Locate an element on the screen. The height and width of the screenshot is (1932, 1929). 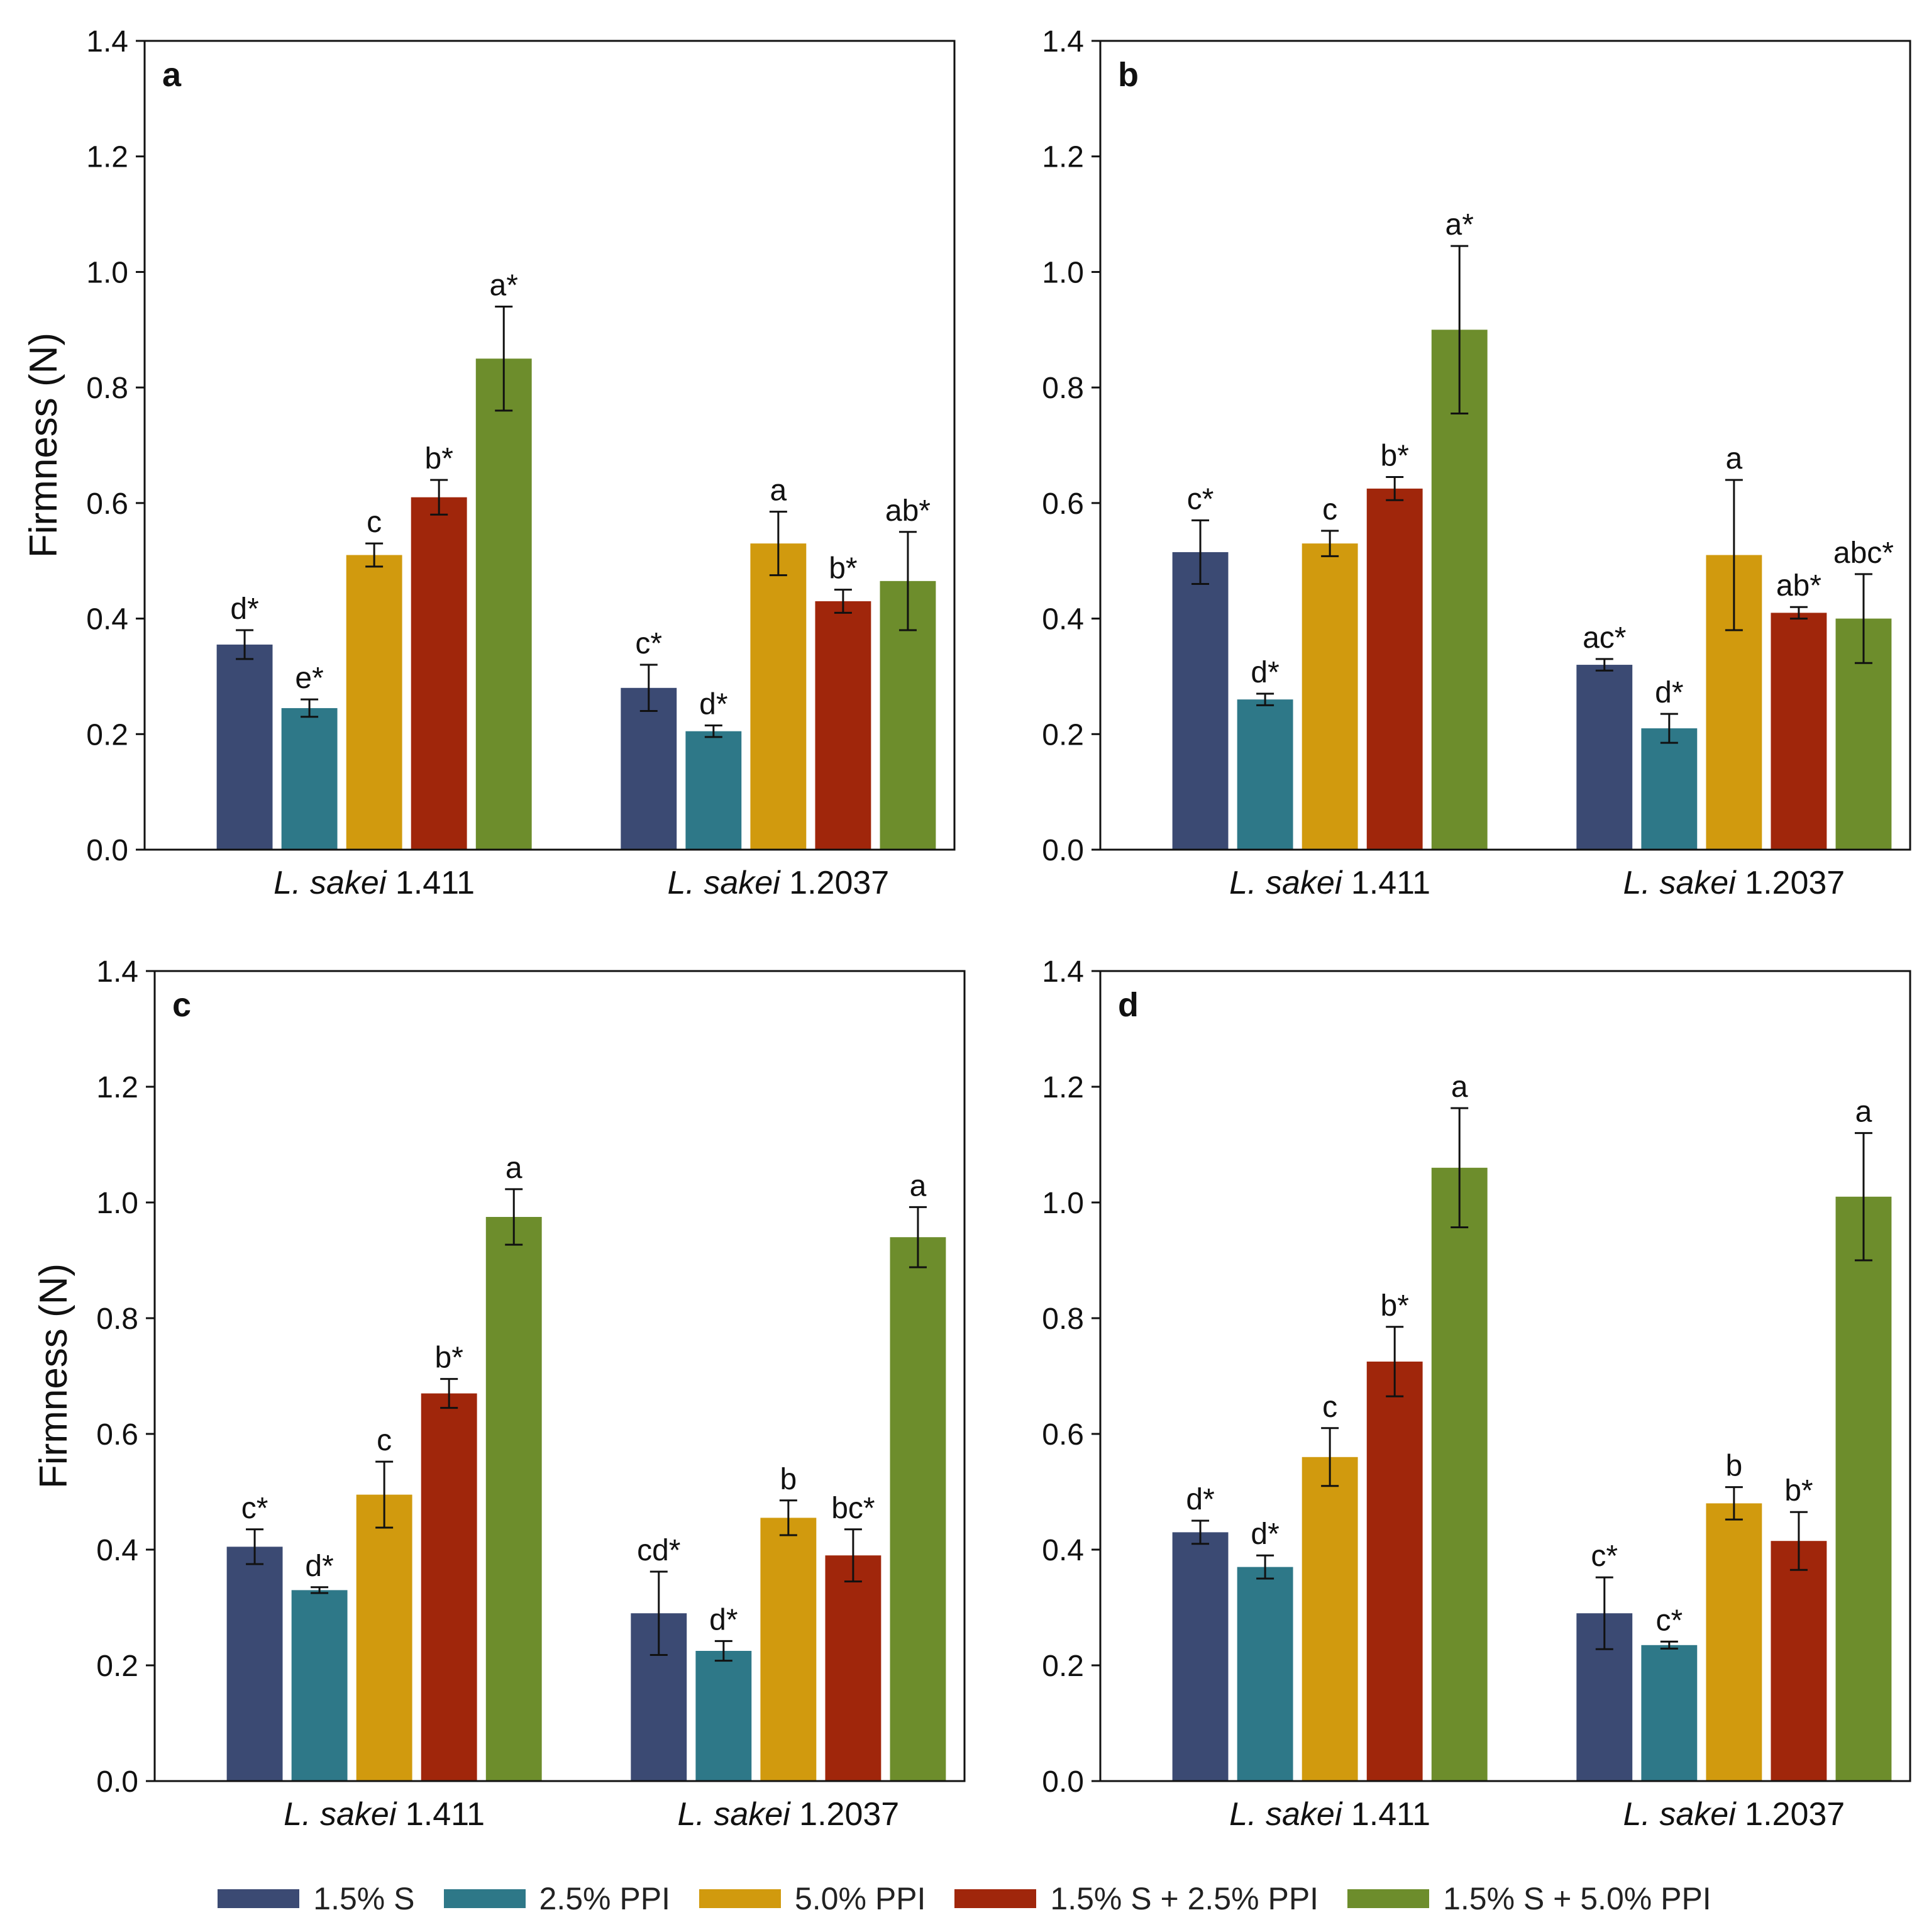
legend-item-1: 1.5% S is located at coordinates (316, 1898).